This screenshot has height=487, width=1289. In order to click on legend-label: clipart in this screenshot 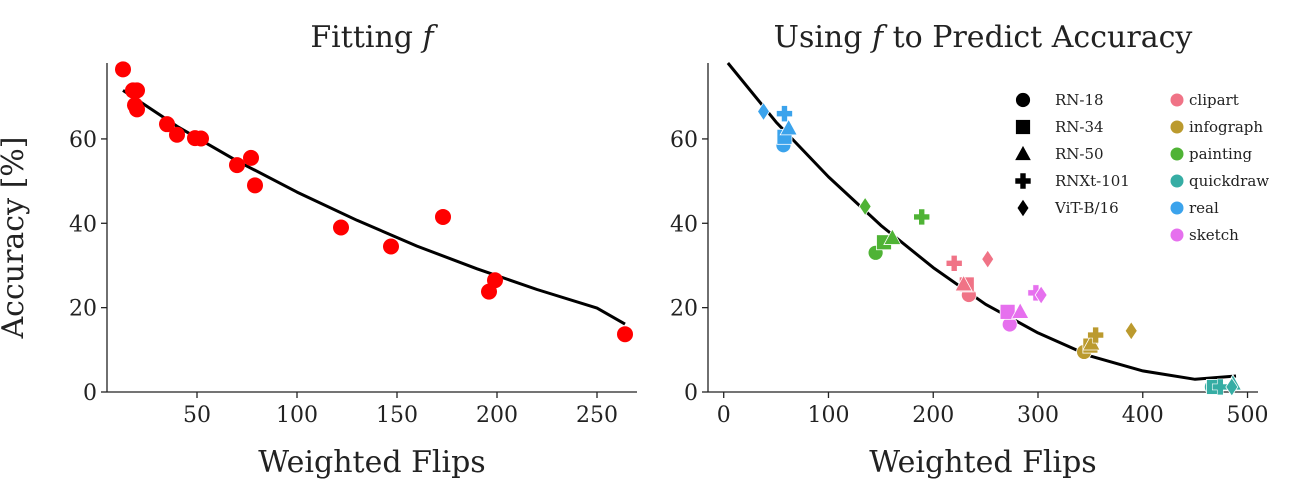, I will do `click(1214, 100)`.